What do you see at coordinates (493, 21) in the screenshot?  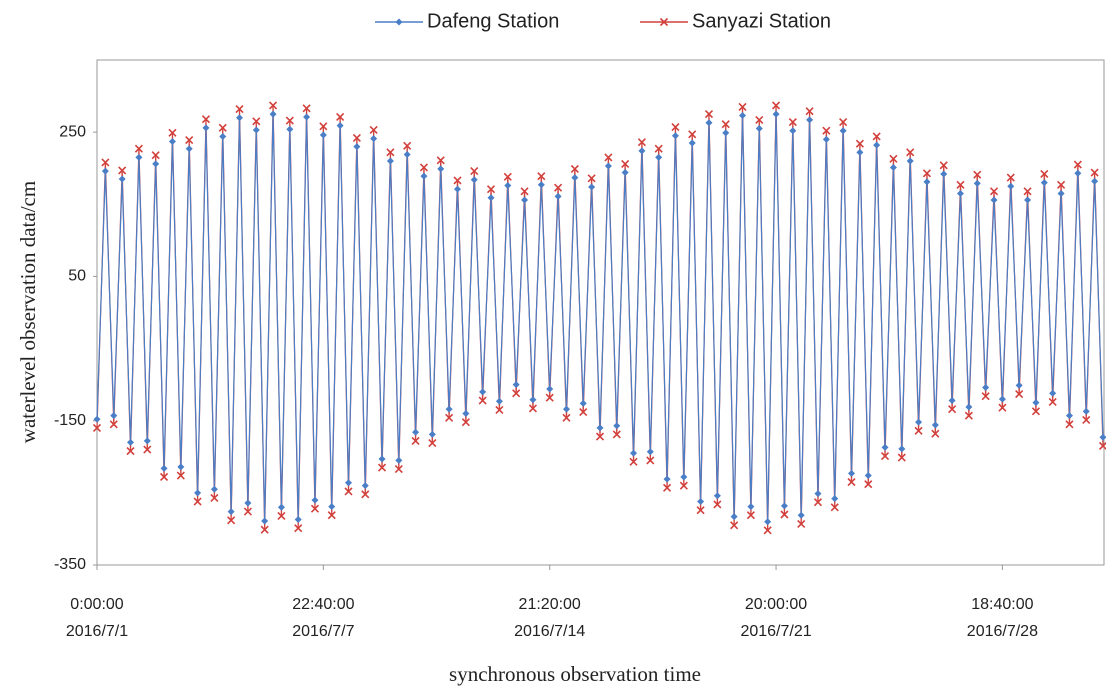 I see `legend-label: Dafeng Station` at bounding box center [493, 21].